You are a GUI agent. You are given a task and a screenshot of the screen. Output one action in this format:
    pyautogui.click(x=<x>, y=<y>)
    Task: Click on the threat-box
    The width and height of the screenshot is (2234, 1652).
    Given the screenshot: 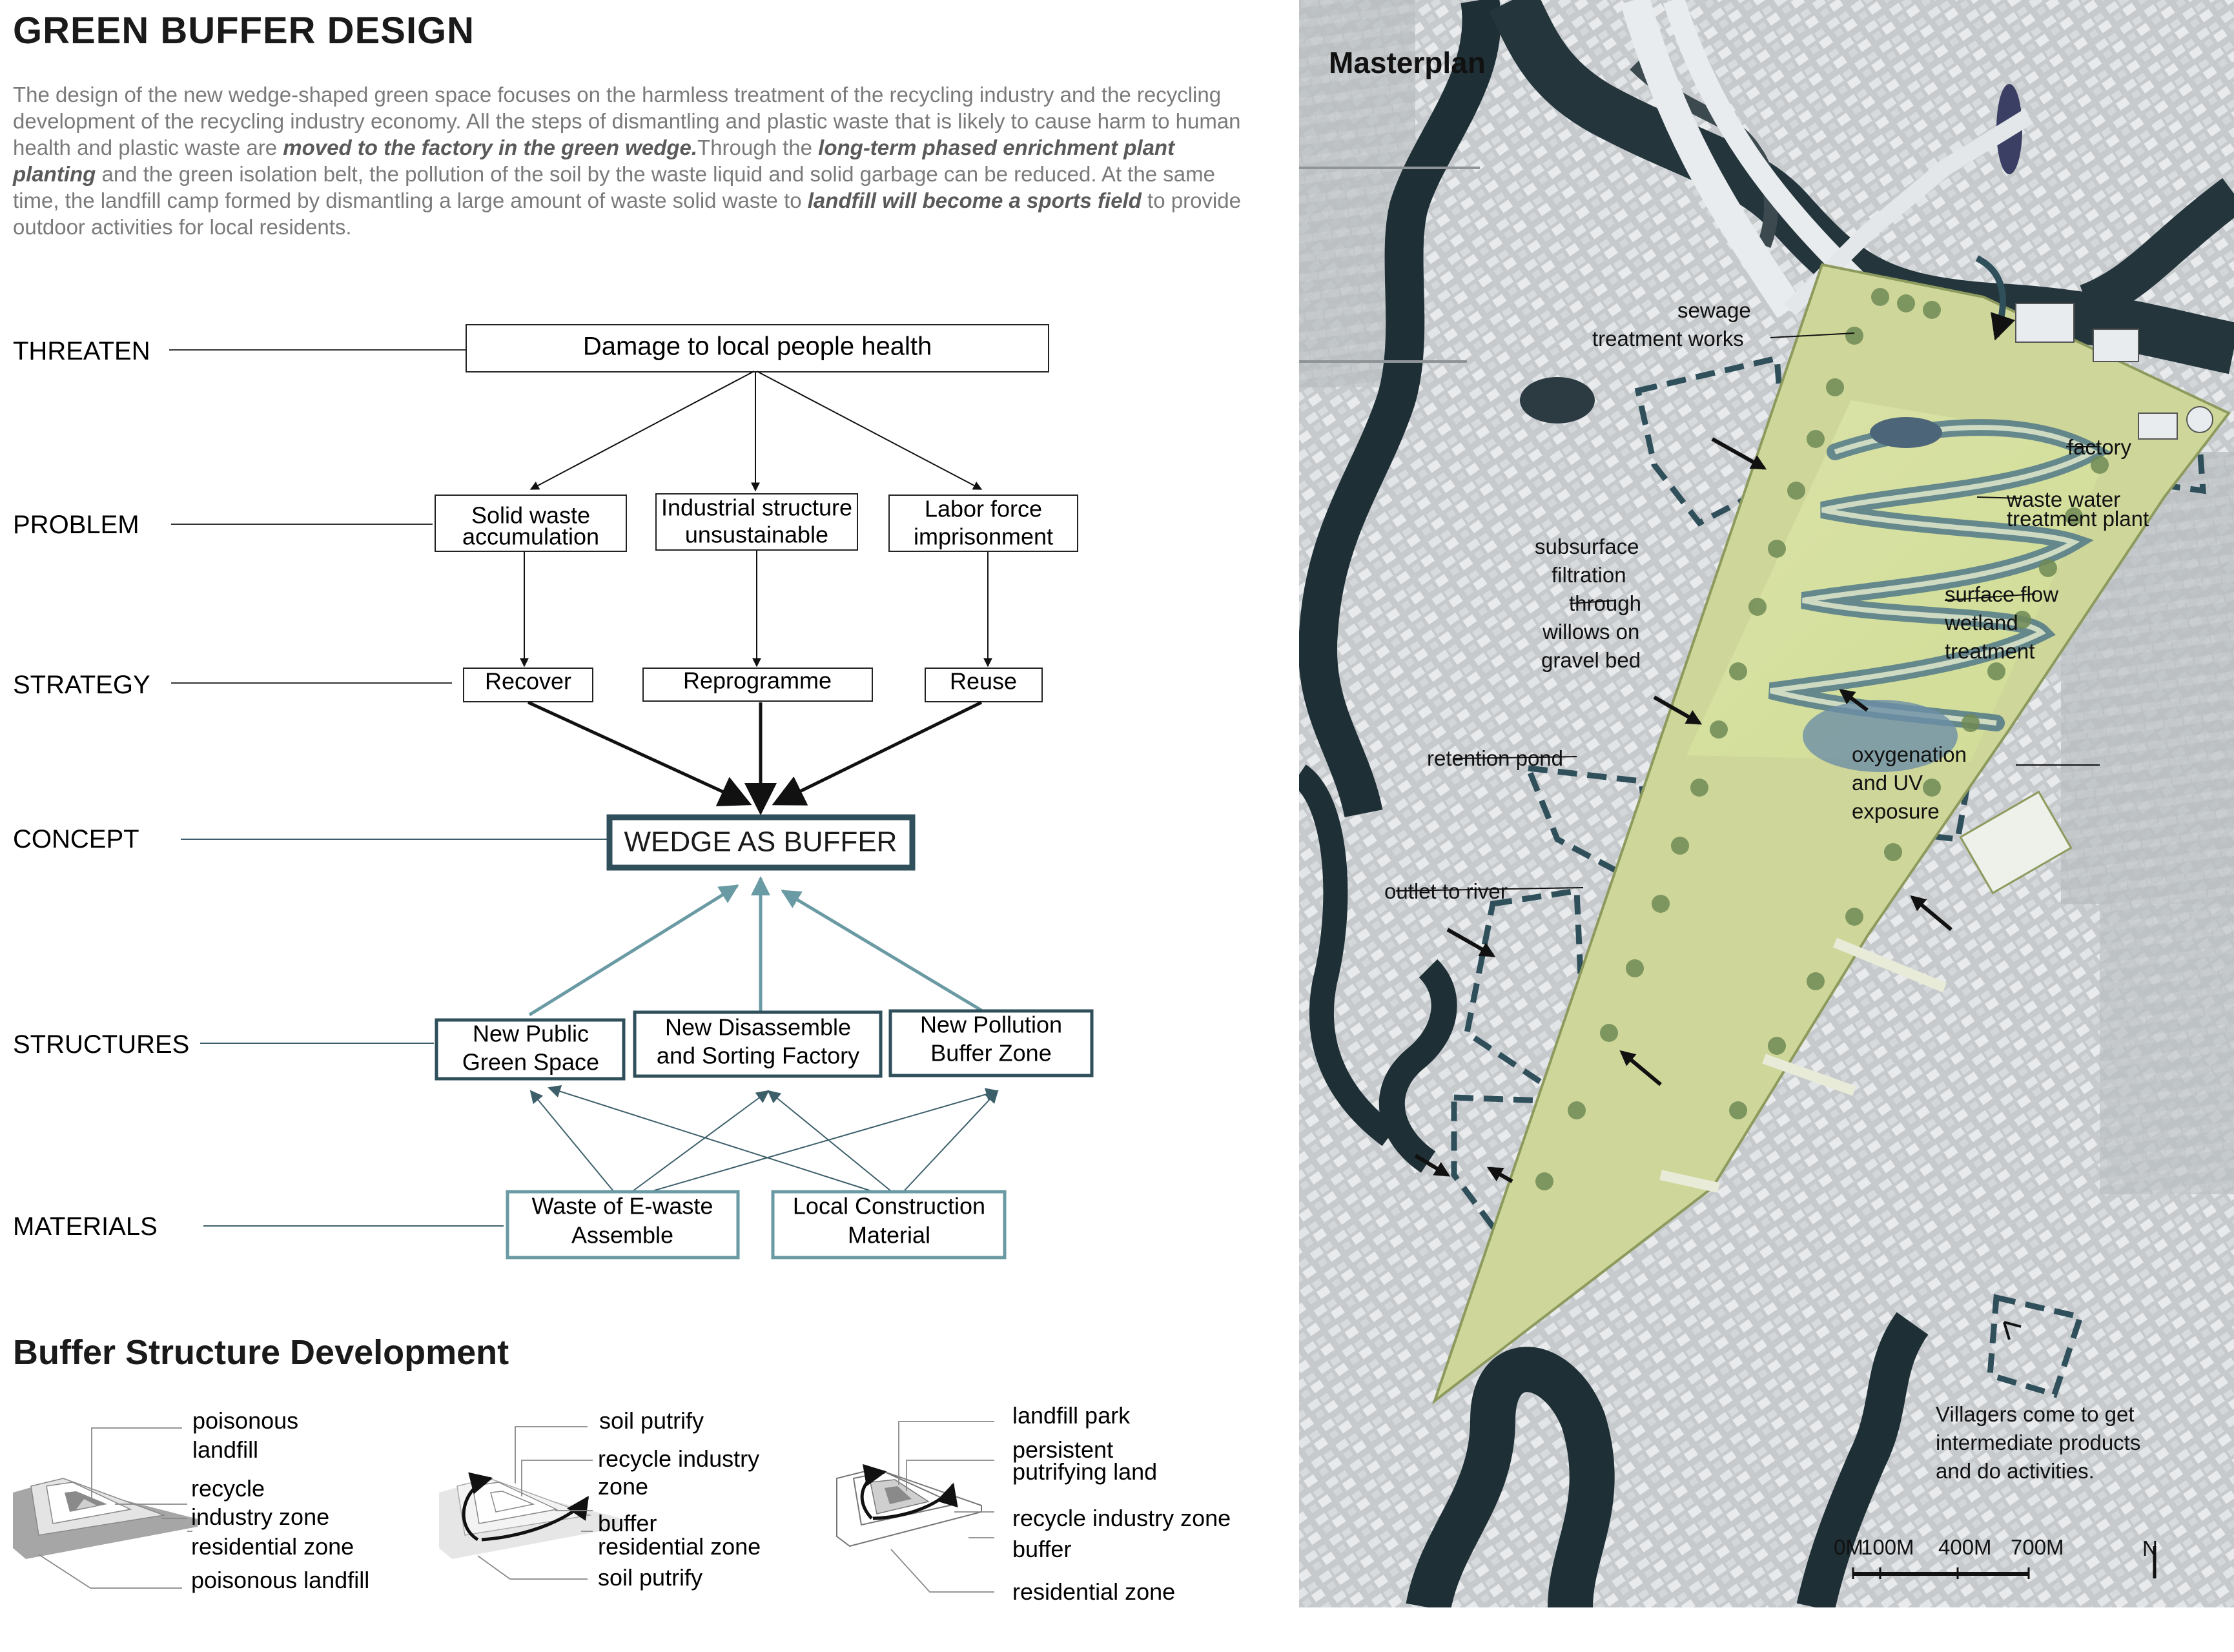 What is the action you would take?
    pyautogui.click(x=757, y=348)
    